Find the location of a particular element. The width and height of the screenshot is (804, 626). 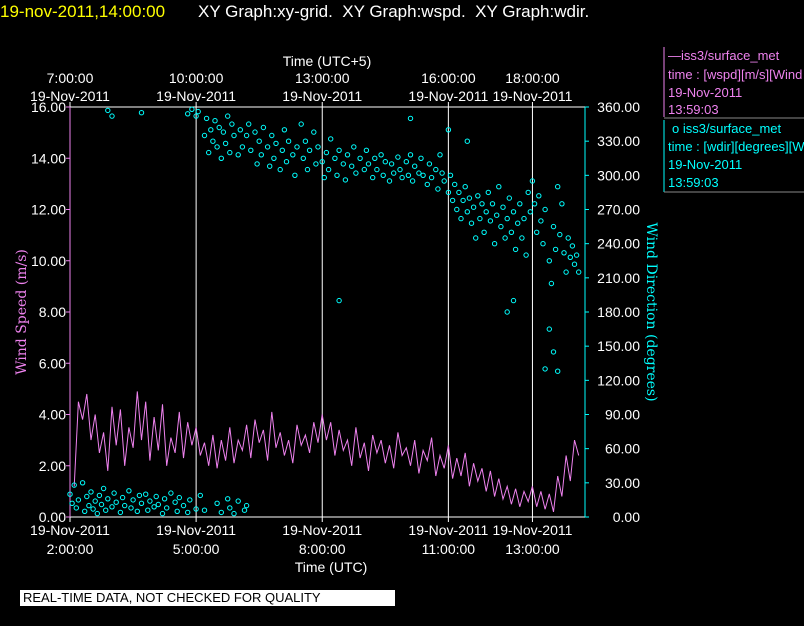

right-tick-label-5: 150.00 is located at coordinates (618, 346).